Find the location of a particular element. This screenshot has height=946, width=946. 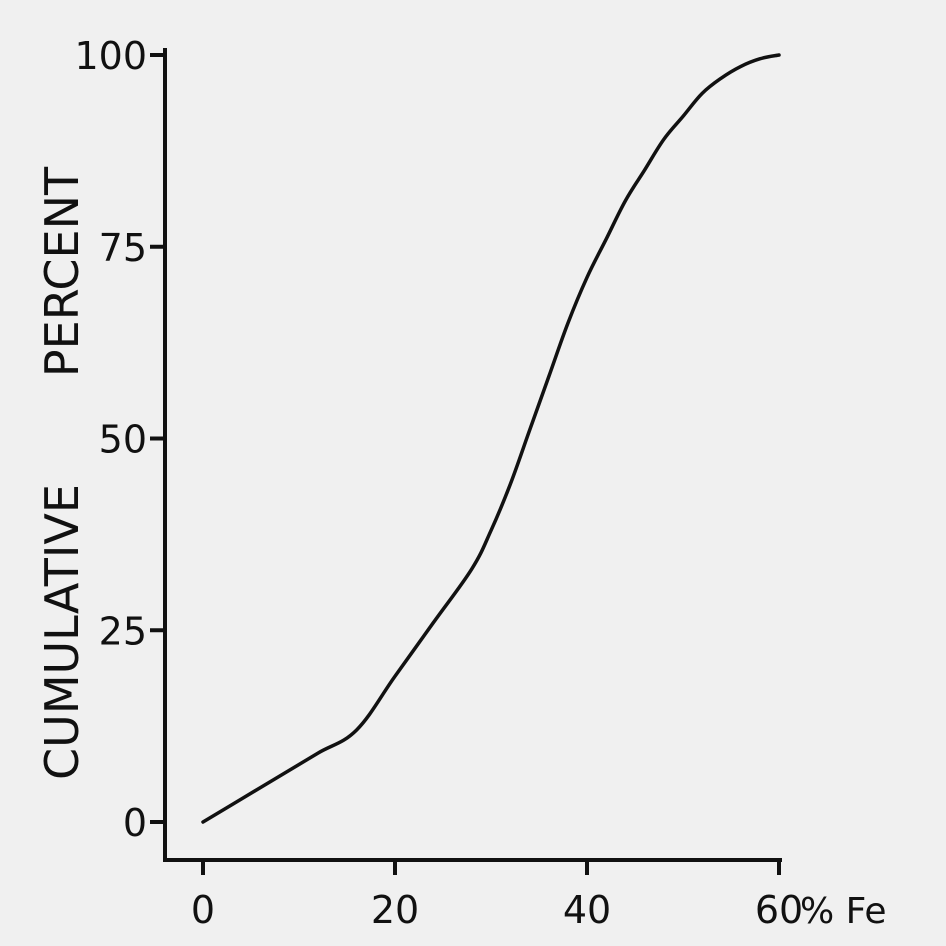

y-tick-label: 0 is located at coordinates (135, 823).